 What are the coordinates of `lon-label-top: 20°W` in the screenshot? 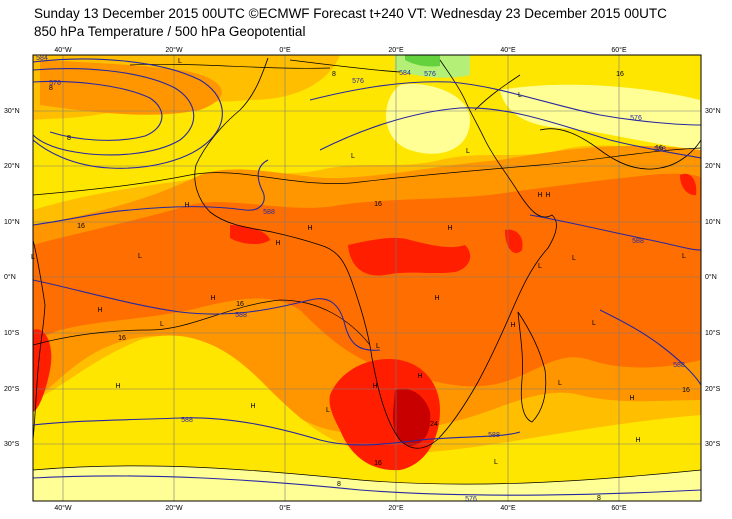 It's located at (174, 50).